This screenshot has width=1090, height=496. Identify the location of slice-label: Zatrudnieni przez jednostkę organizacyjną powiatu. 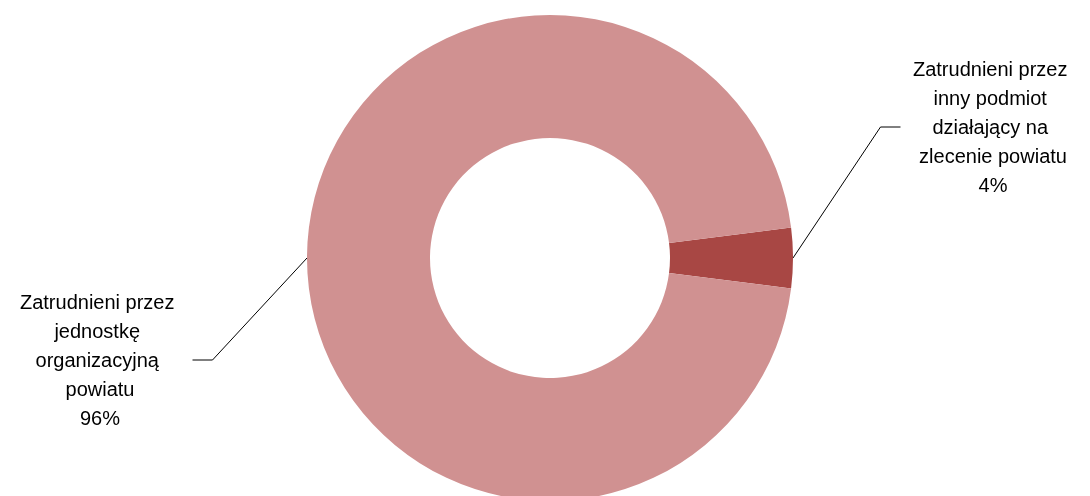
(100, 345).